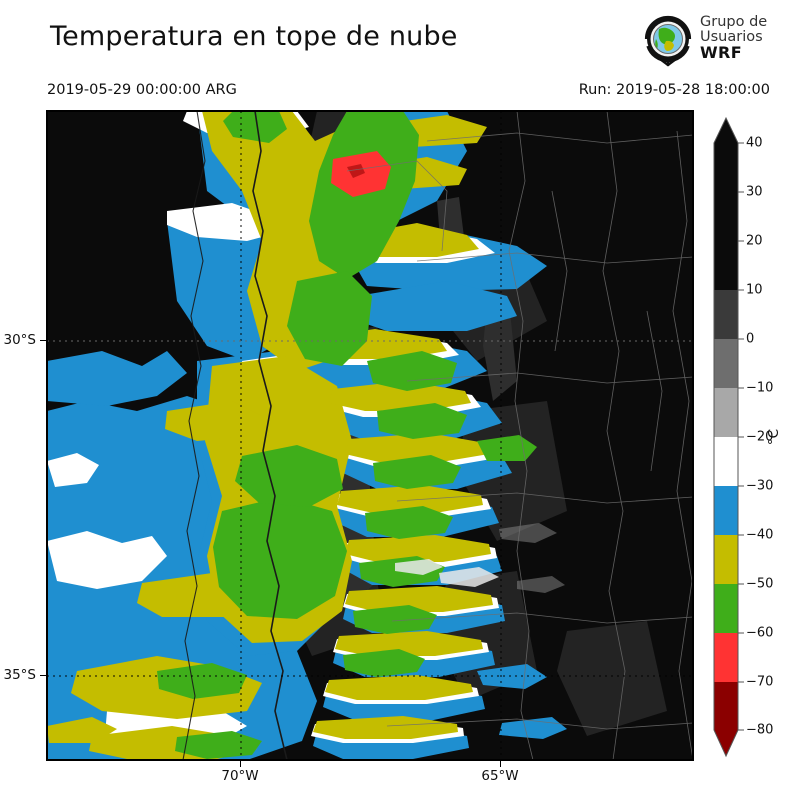 The image size is (800, 800). I want to click on logo-text: Grupo de Usuarios WRF, so click(734, 38).